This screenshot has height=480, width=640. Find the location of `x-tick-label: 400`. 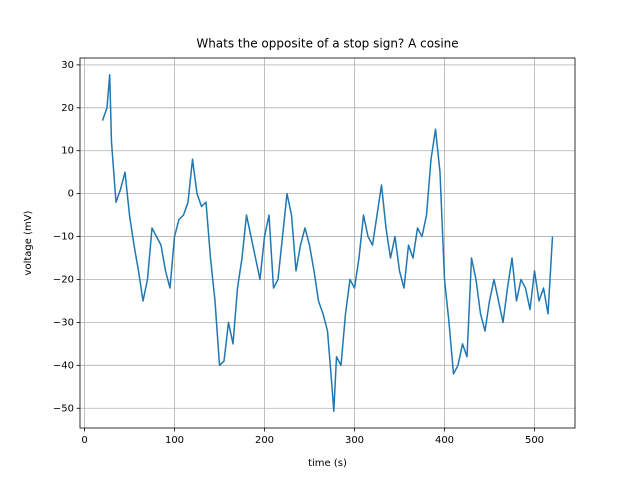

x-tick-label: 400 is located at coordinates (444, 440).